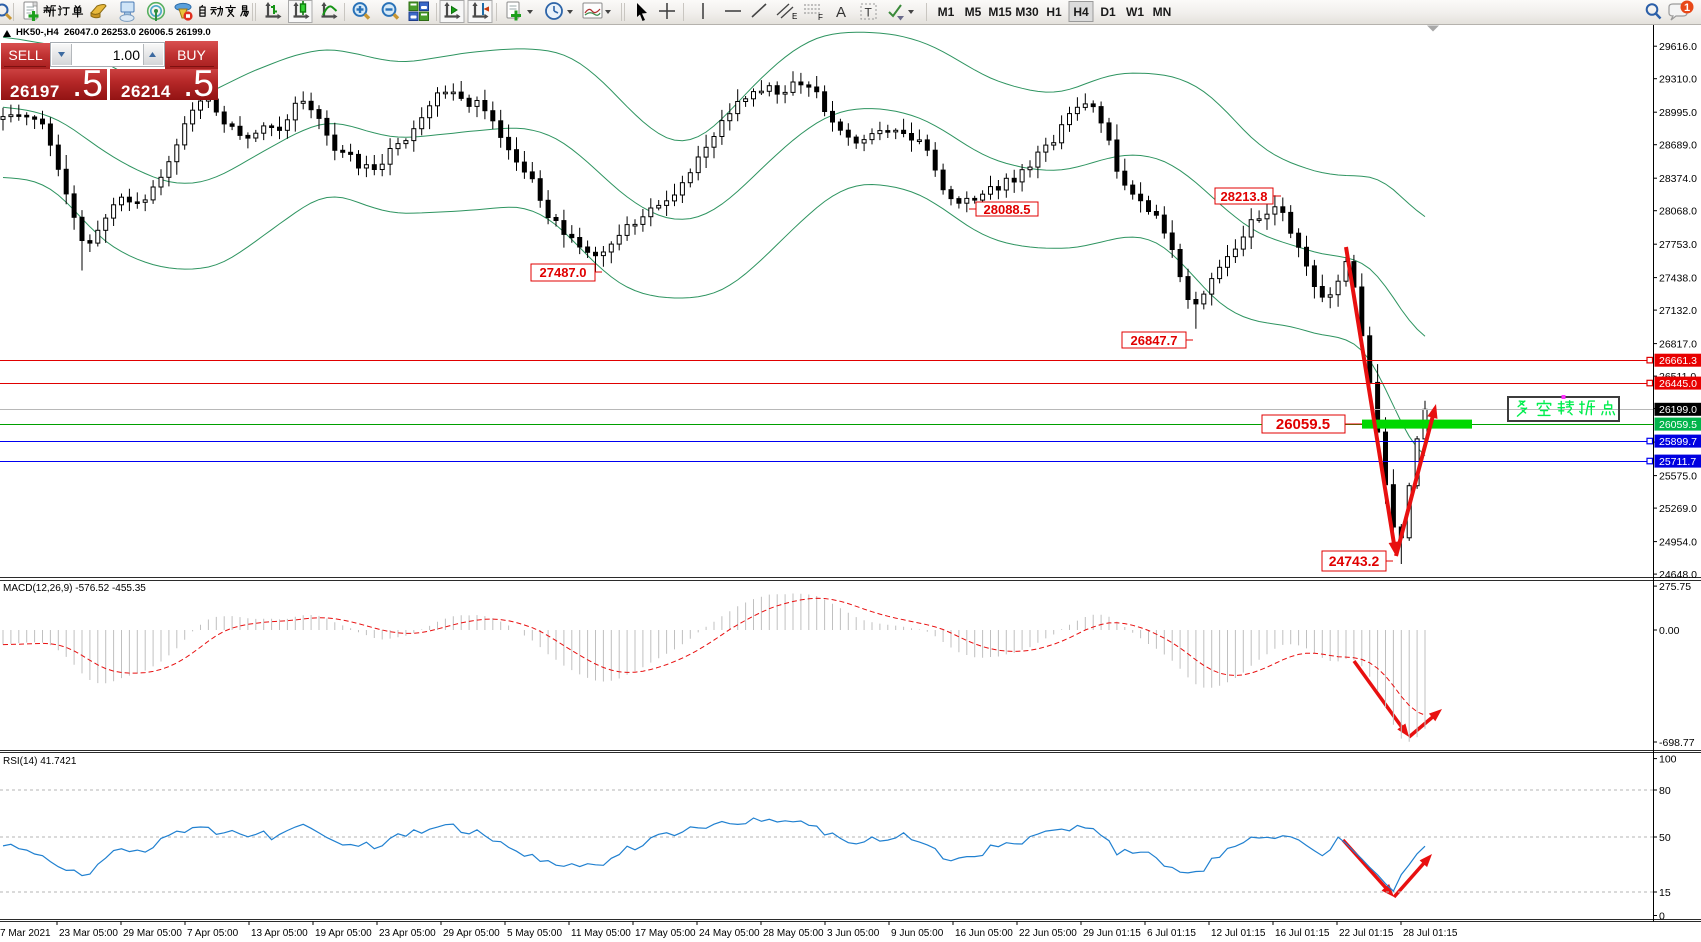 This screenshot has width=1701, height=942. I want to click on svg-text: M1, so click(946, 12).